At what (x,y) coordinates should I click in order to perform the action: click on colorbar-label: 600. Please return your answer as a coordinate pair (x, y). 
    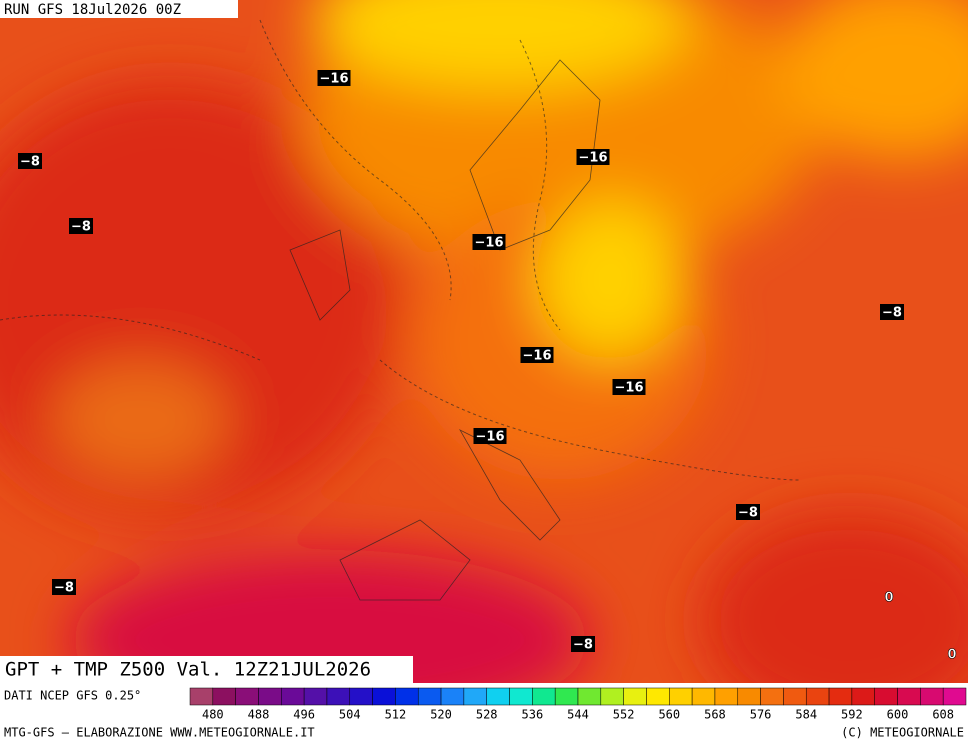
    Looking at the image, I should click on (898, 715).